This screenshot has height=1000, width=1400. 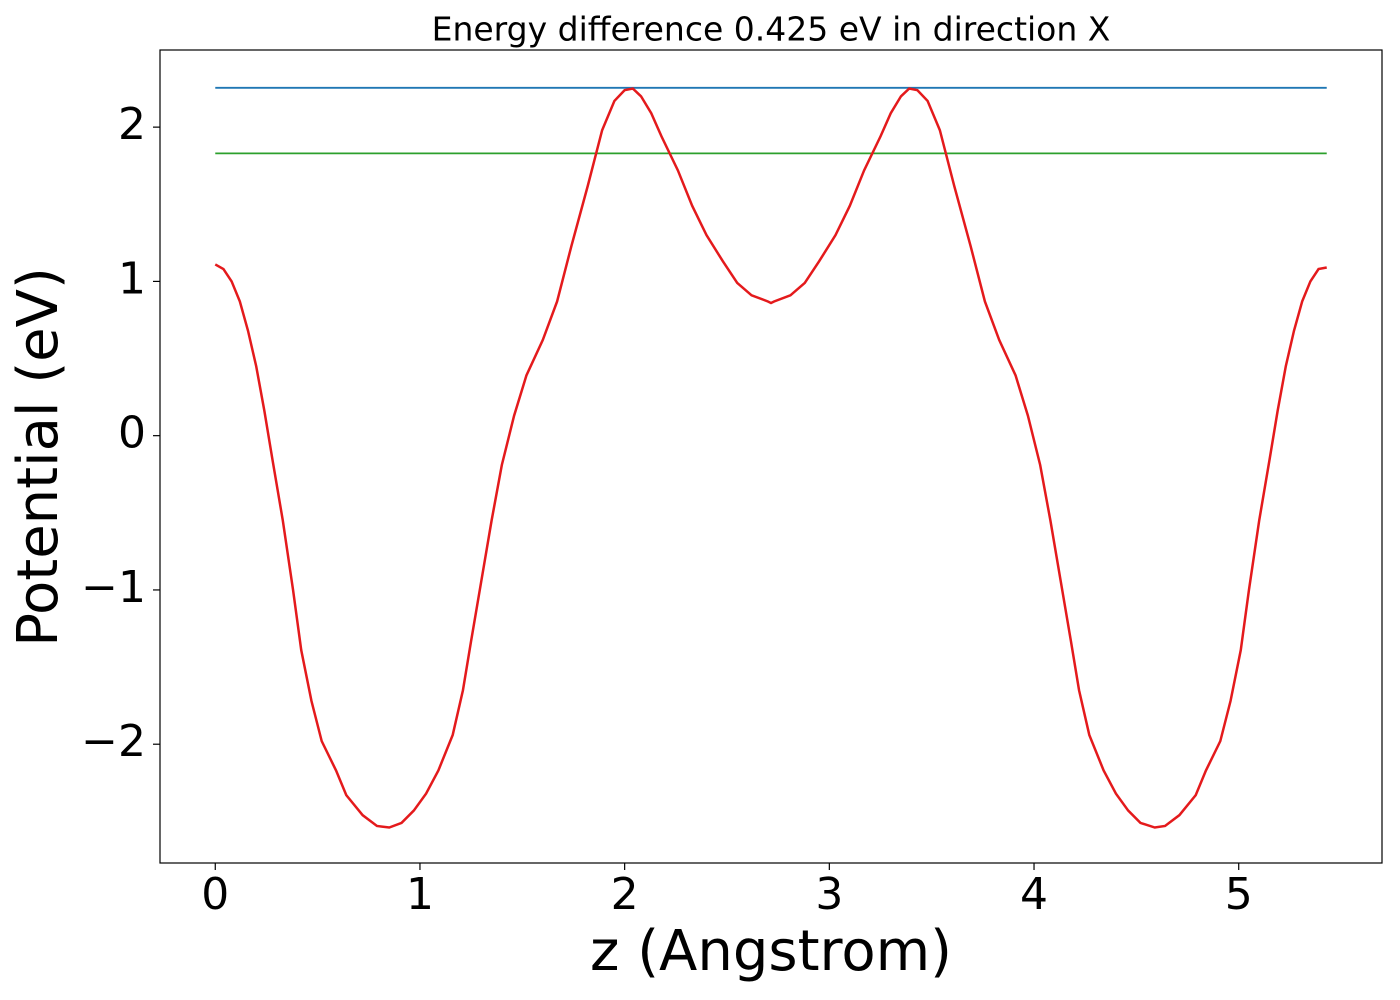 I want to click on y-tick-label: 0, so click(x=132, y=433).